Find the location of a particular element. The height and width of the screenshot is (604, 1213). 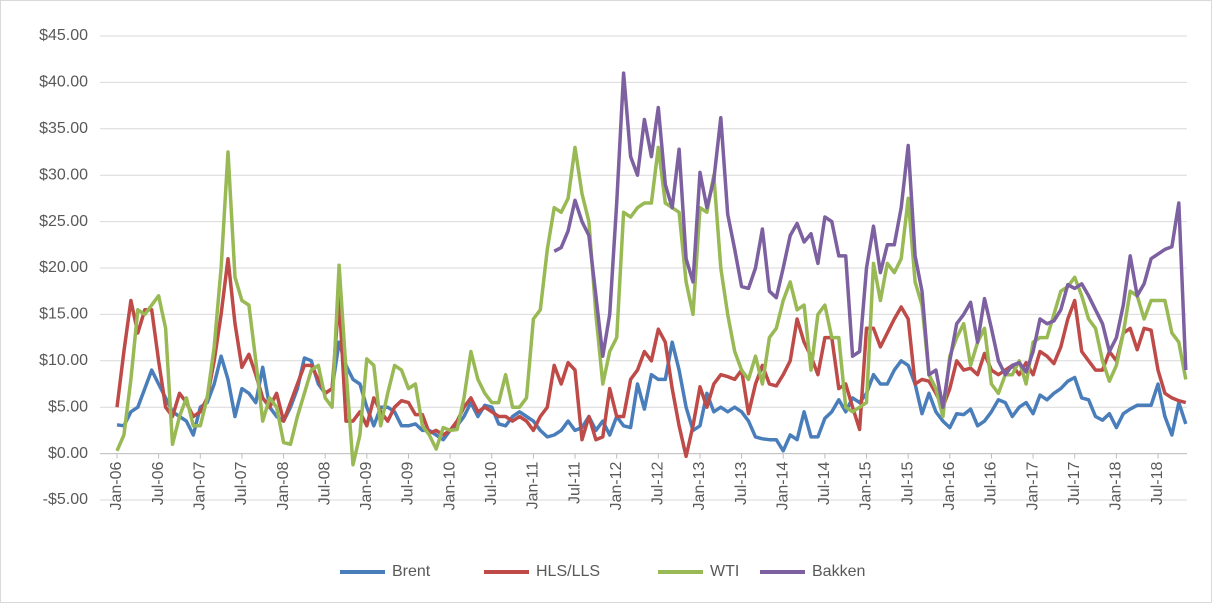

x-tick-label: Jul-13 is located at coordinates (741, 483).